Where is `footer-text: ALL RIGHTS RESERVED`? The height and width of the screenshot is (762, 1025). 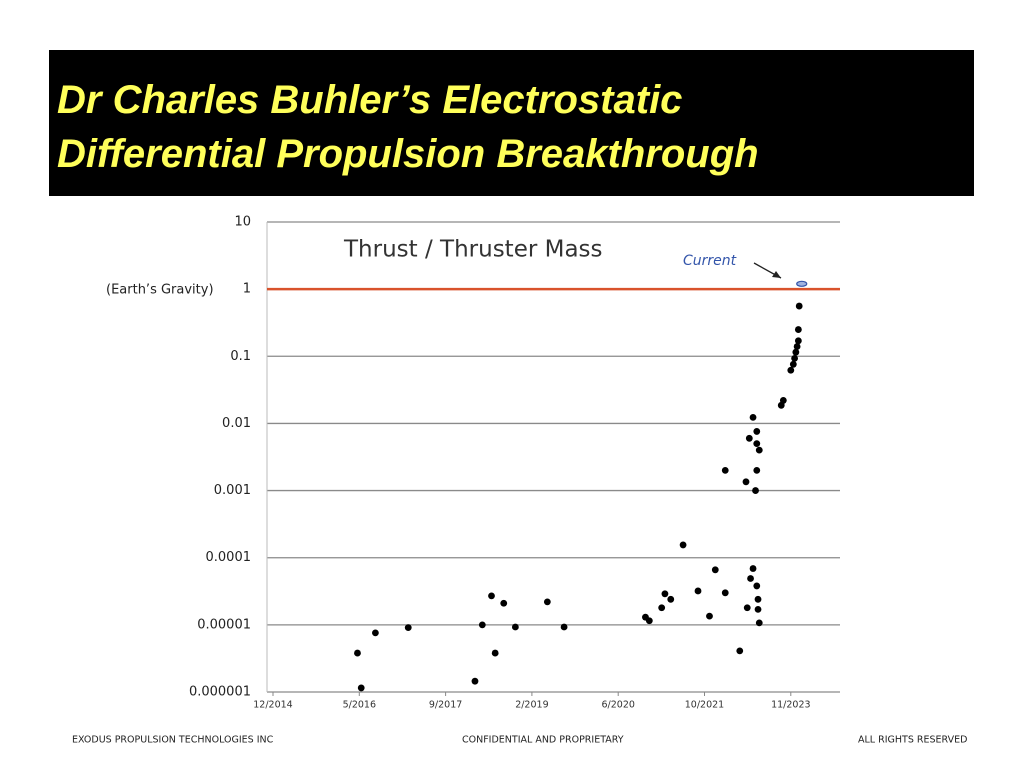
footer-text: ALL RIGHTS RESERVED is located at coordinates (912, 740).